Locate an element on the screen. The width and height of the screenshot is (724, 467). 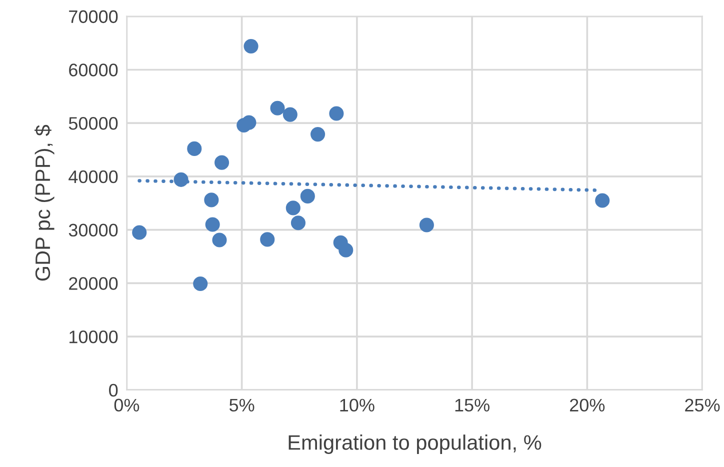
y-tick-label: 10000 is located at coordinates (94, 337).